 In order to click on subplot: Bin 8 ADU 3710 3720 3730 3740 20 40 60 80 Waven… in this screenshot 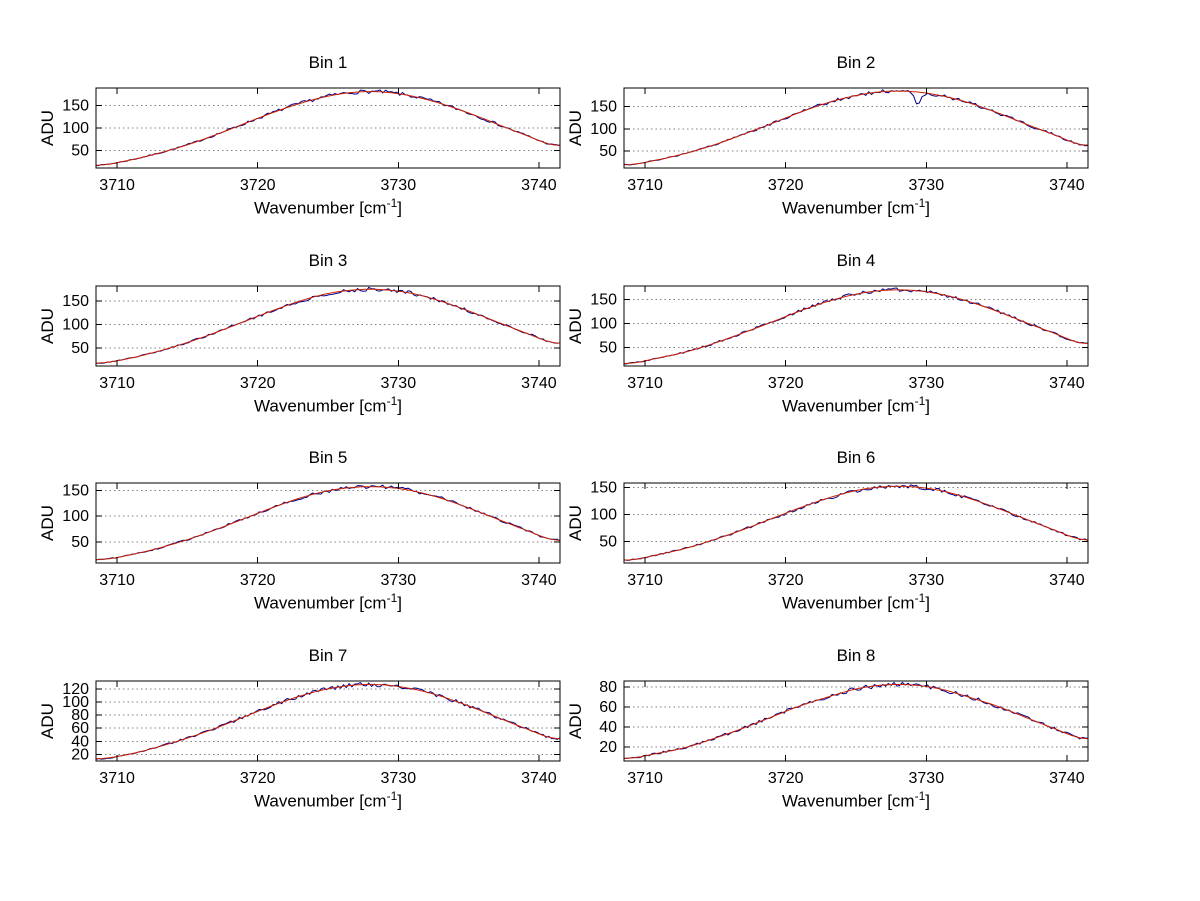, I will do `click(810, 733)`.